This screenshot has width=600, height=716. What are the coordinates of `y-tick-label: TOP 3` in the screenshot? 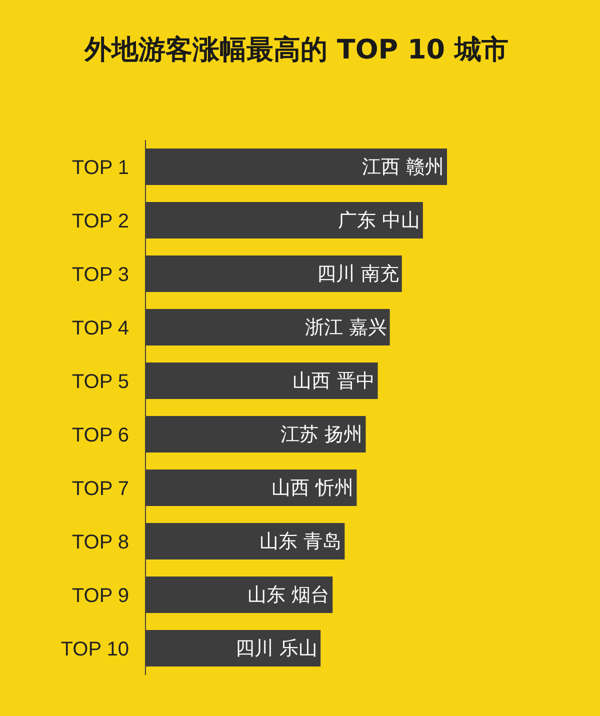 It's located at (100, 275).